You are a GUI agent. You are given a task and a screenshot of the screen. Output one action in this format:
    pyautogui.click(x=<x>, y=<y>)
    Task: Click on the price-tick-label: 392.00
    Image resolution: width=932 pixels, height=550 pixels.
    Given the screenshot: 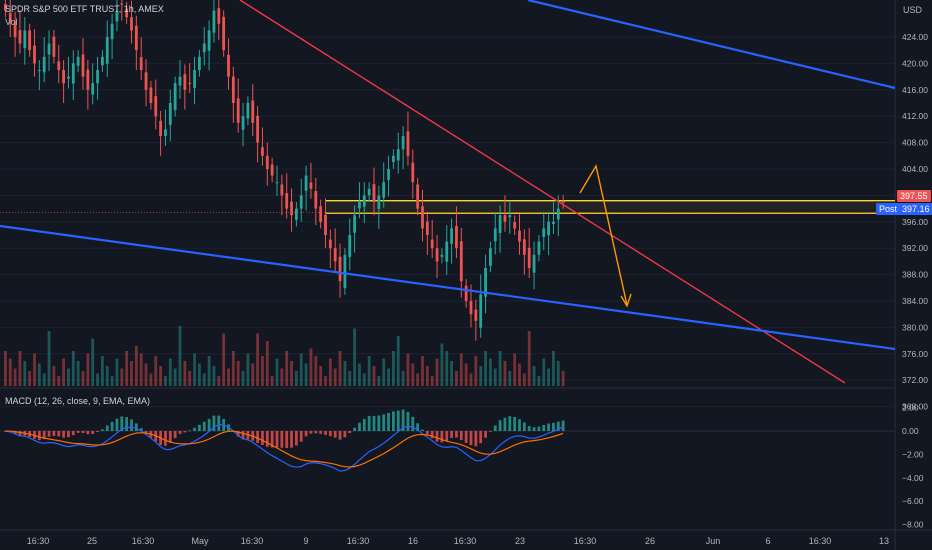 What is the action you would take?
    pyautogui.click(x=915, y=248)
    